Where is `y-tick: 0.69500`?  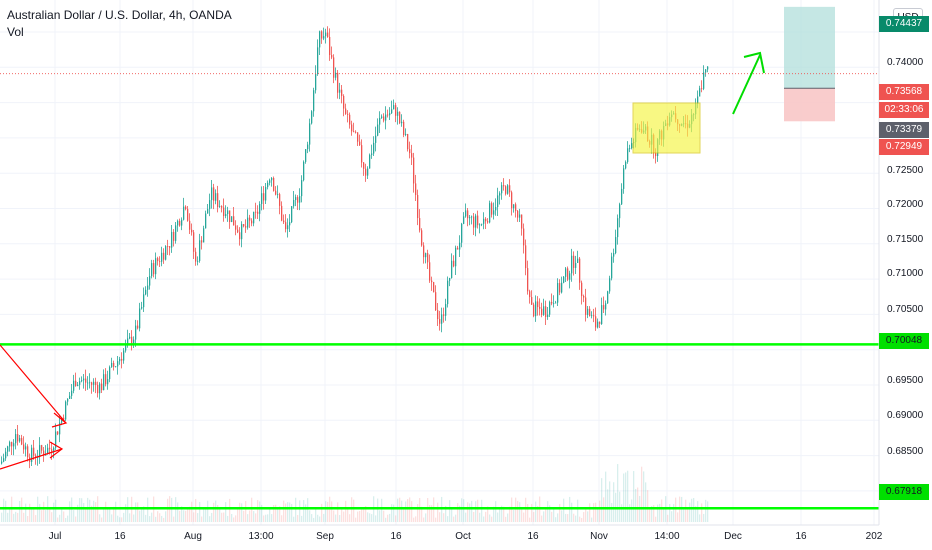 y-tick: 0.69500 is located at coordinates (905, 380).